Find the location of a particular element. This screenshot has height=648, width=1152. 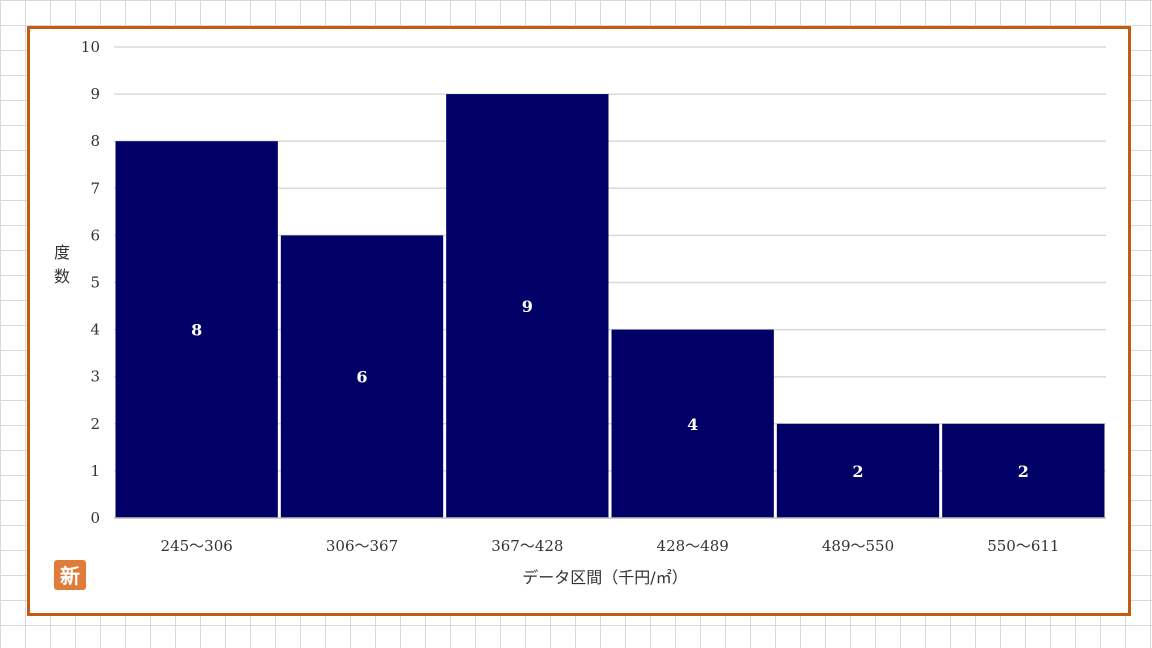

bar-data-label: 6 is located at coordinates (361, 377).